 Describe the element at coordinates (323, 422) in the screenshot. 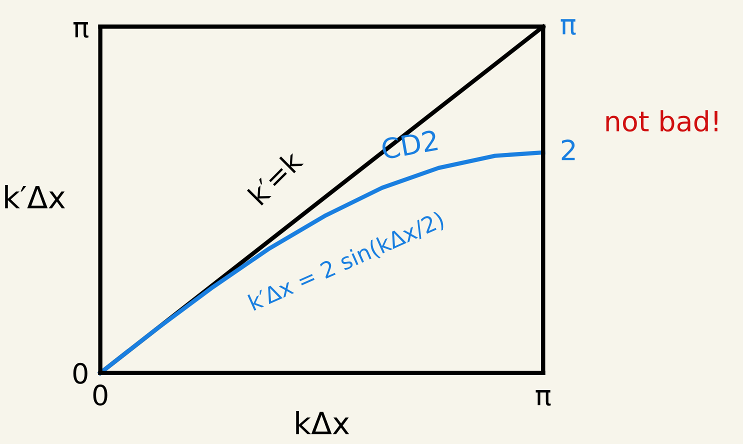

I see `x-axis-title: kΔx` at that location.